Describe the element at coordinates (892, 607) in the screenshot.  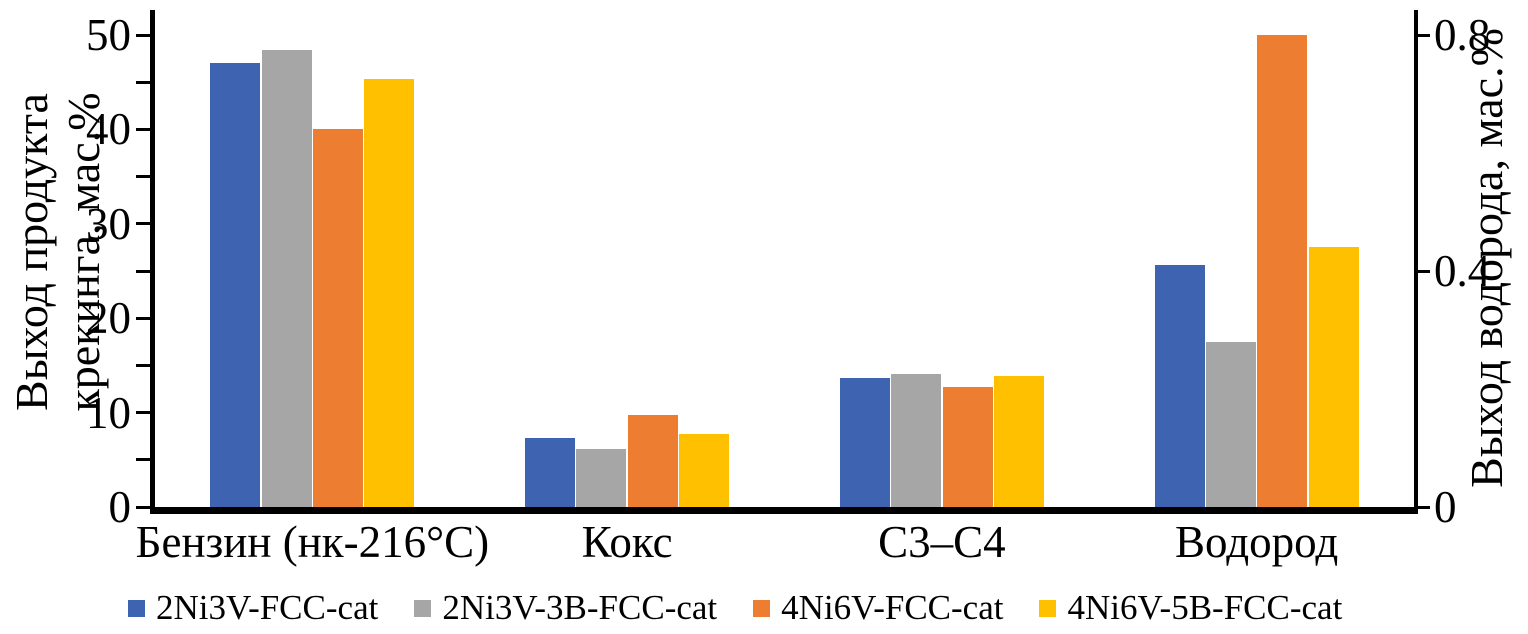
I see `legend-label: 4Ni6V-FCC-cat` at that location.